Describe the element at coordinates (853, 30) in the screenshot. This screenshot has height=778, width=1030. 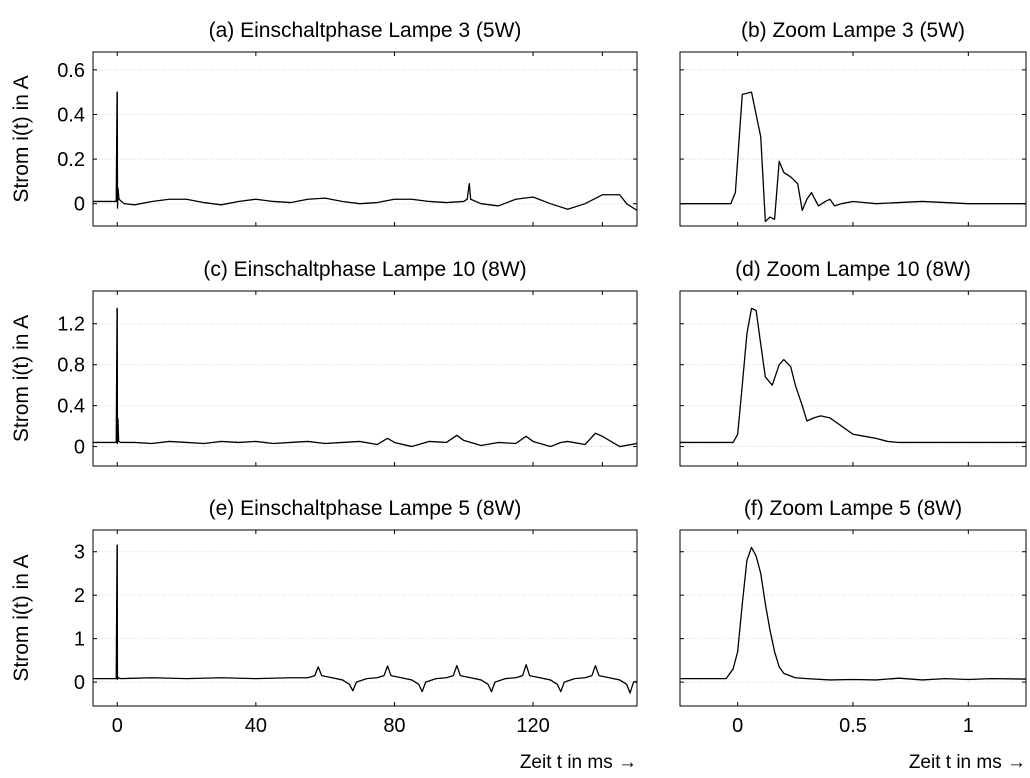
I see `panel-title: (b) Zoom Lampe 3 (5W)` at that location.